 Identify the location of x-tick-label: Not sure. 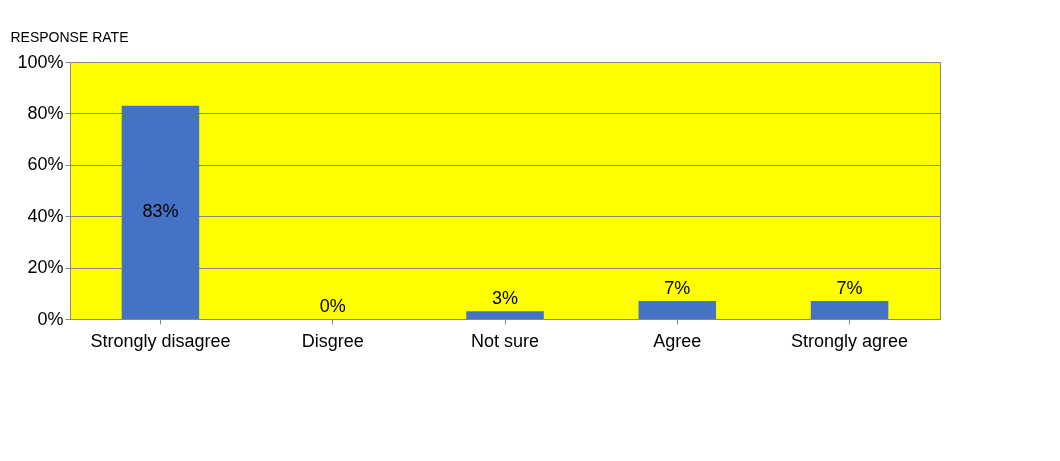
(505, 340).